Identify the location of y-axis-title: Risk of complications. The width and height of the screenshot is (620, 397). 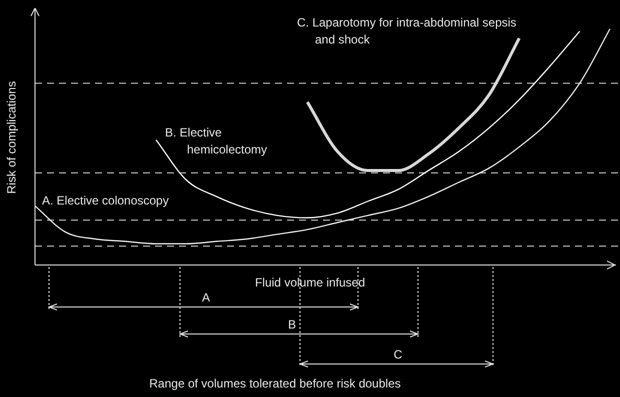
(11, 137).